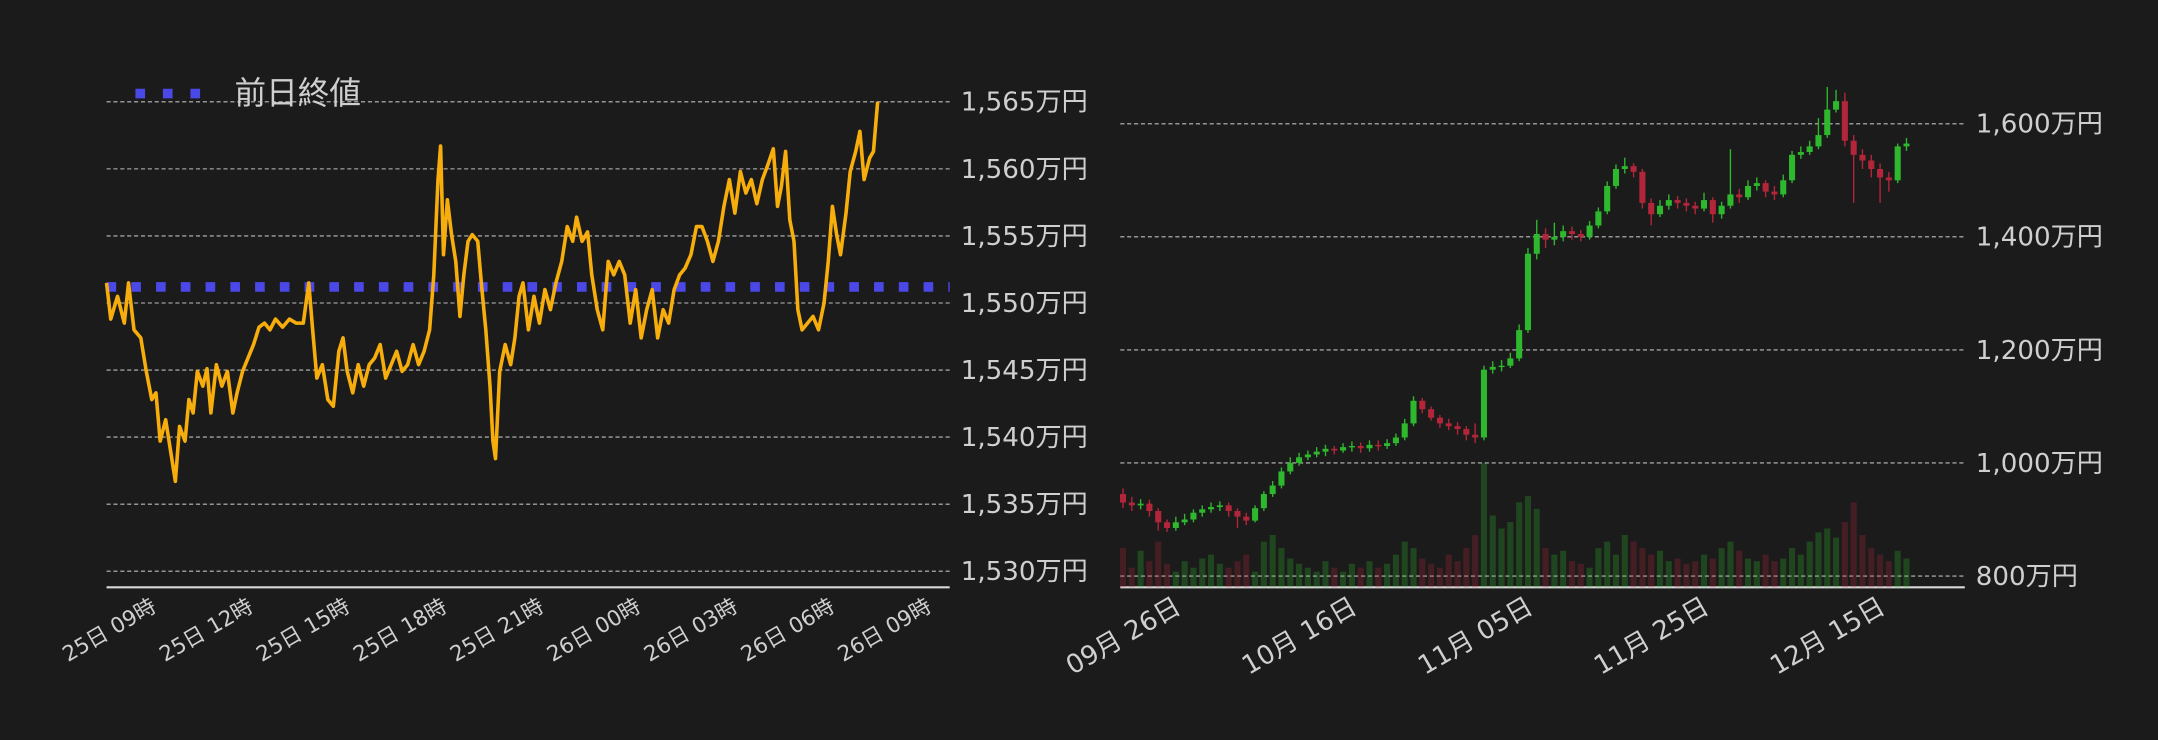  Describe the element at coordinates (1024, 505) in the screenshot. I see `y-tick-label: 1,535万円` at that location.